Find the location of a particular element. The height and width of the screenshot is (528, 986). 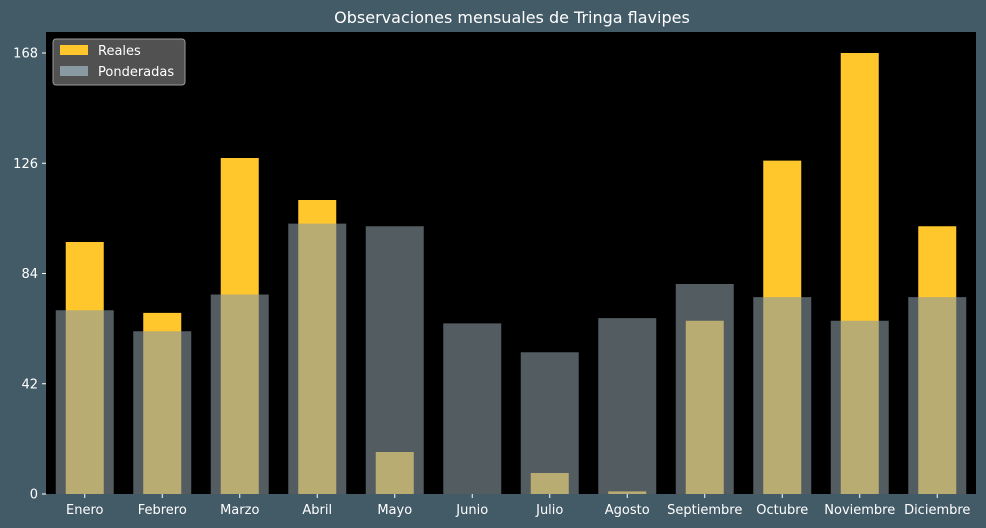

legend: Reales Ponderadas is located at coordinates (119, 62).